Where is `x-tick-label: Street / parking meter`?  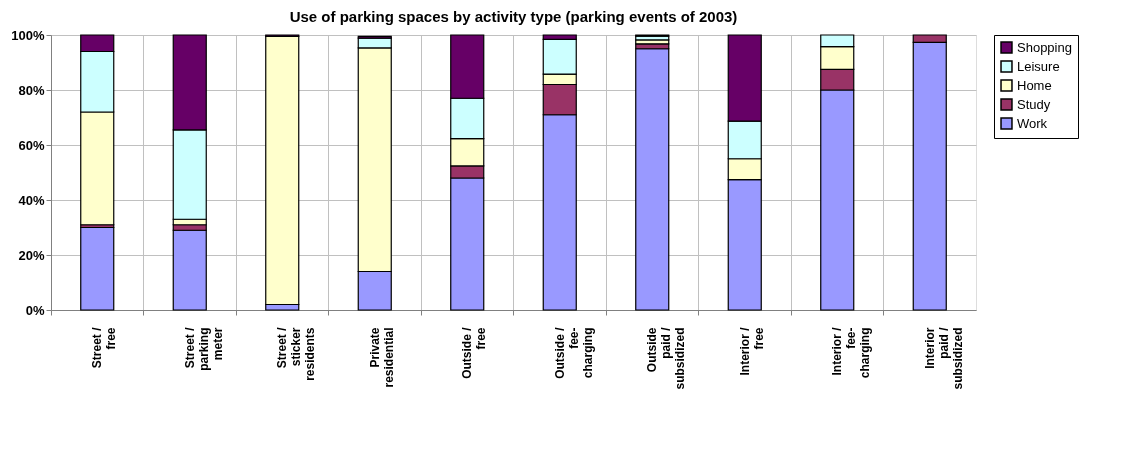 x-tick-label: Street / parking meter is located at coordinates (203, 348).